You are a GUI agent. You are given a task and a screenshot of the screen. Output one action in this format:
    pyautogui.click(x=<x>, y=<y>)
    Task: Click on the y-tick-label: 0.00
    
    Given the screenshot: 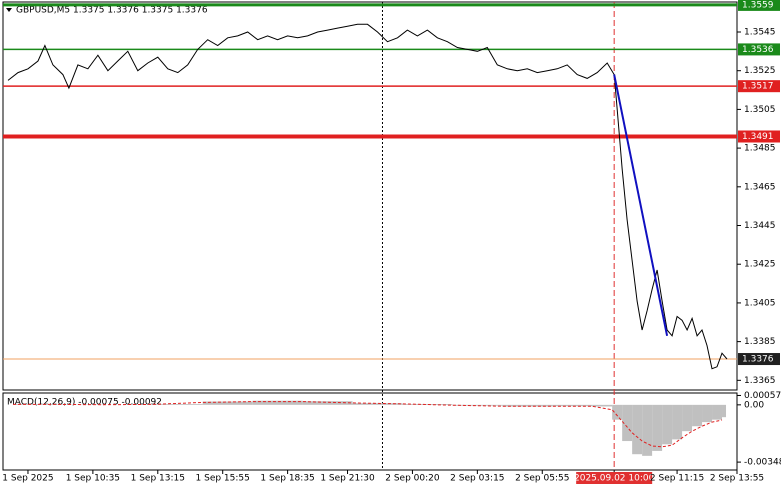 What is the action you would take?
    pyautogui.click(x=754, y=405)
    